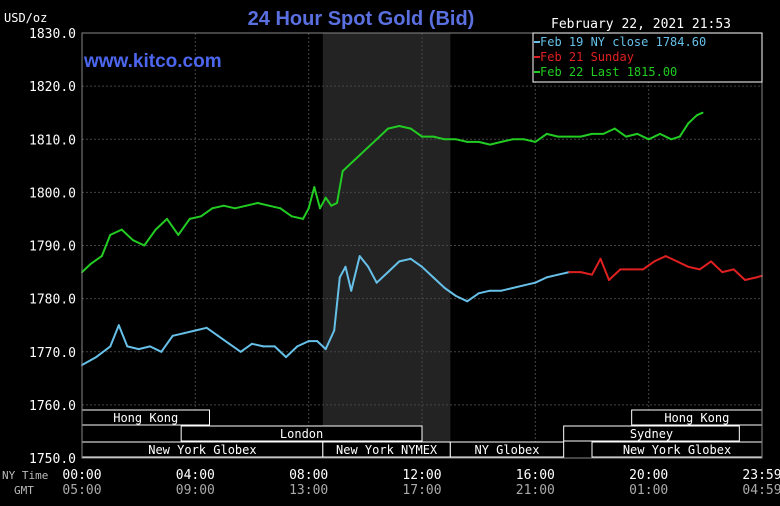  I want to click on watermark-text: www.kitco.com, so click(152, 61).